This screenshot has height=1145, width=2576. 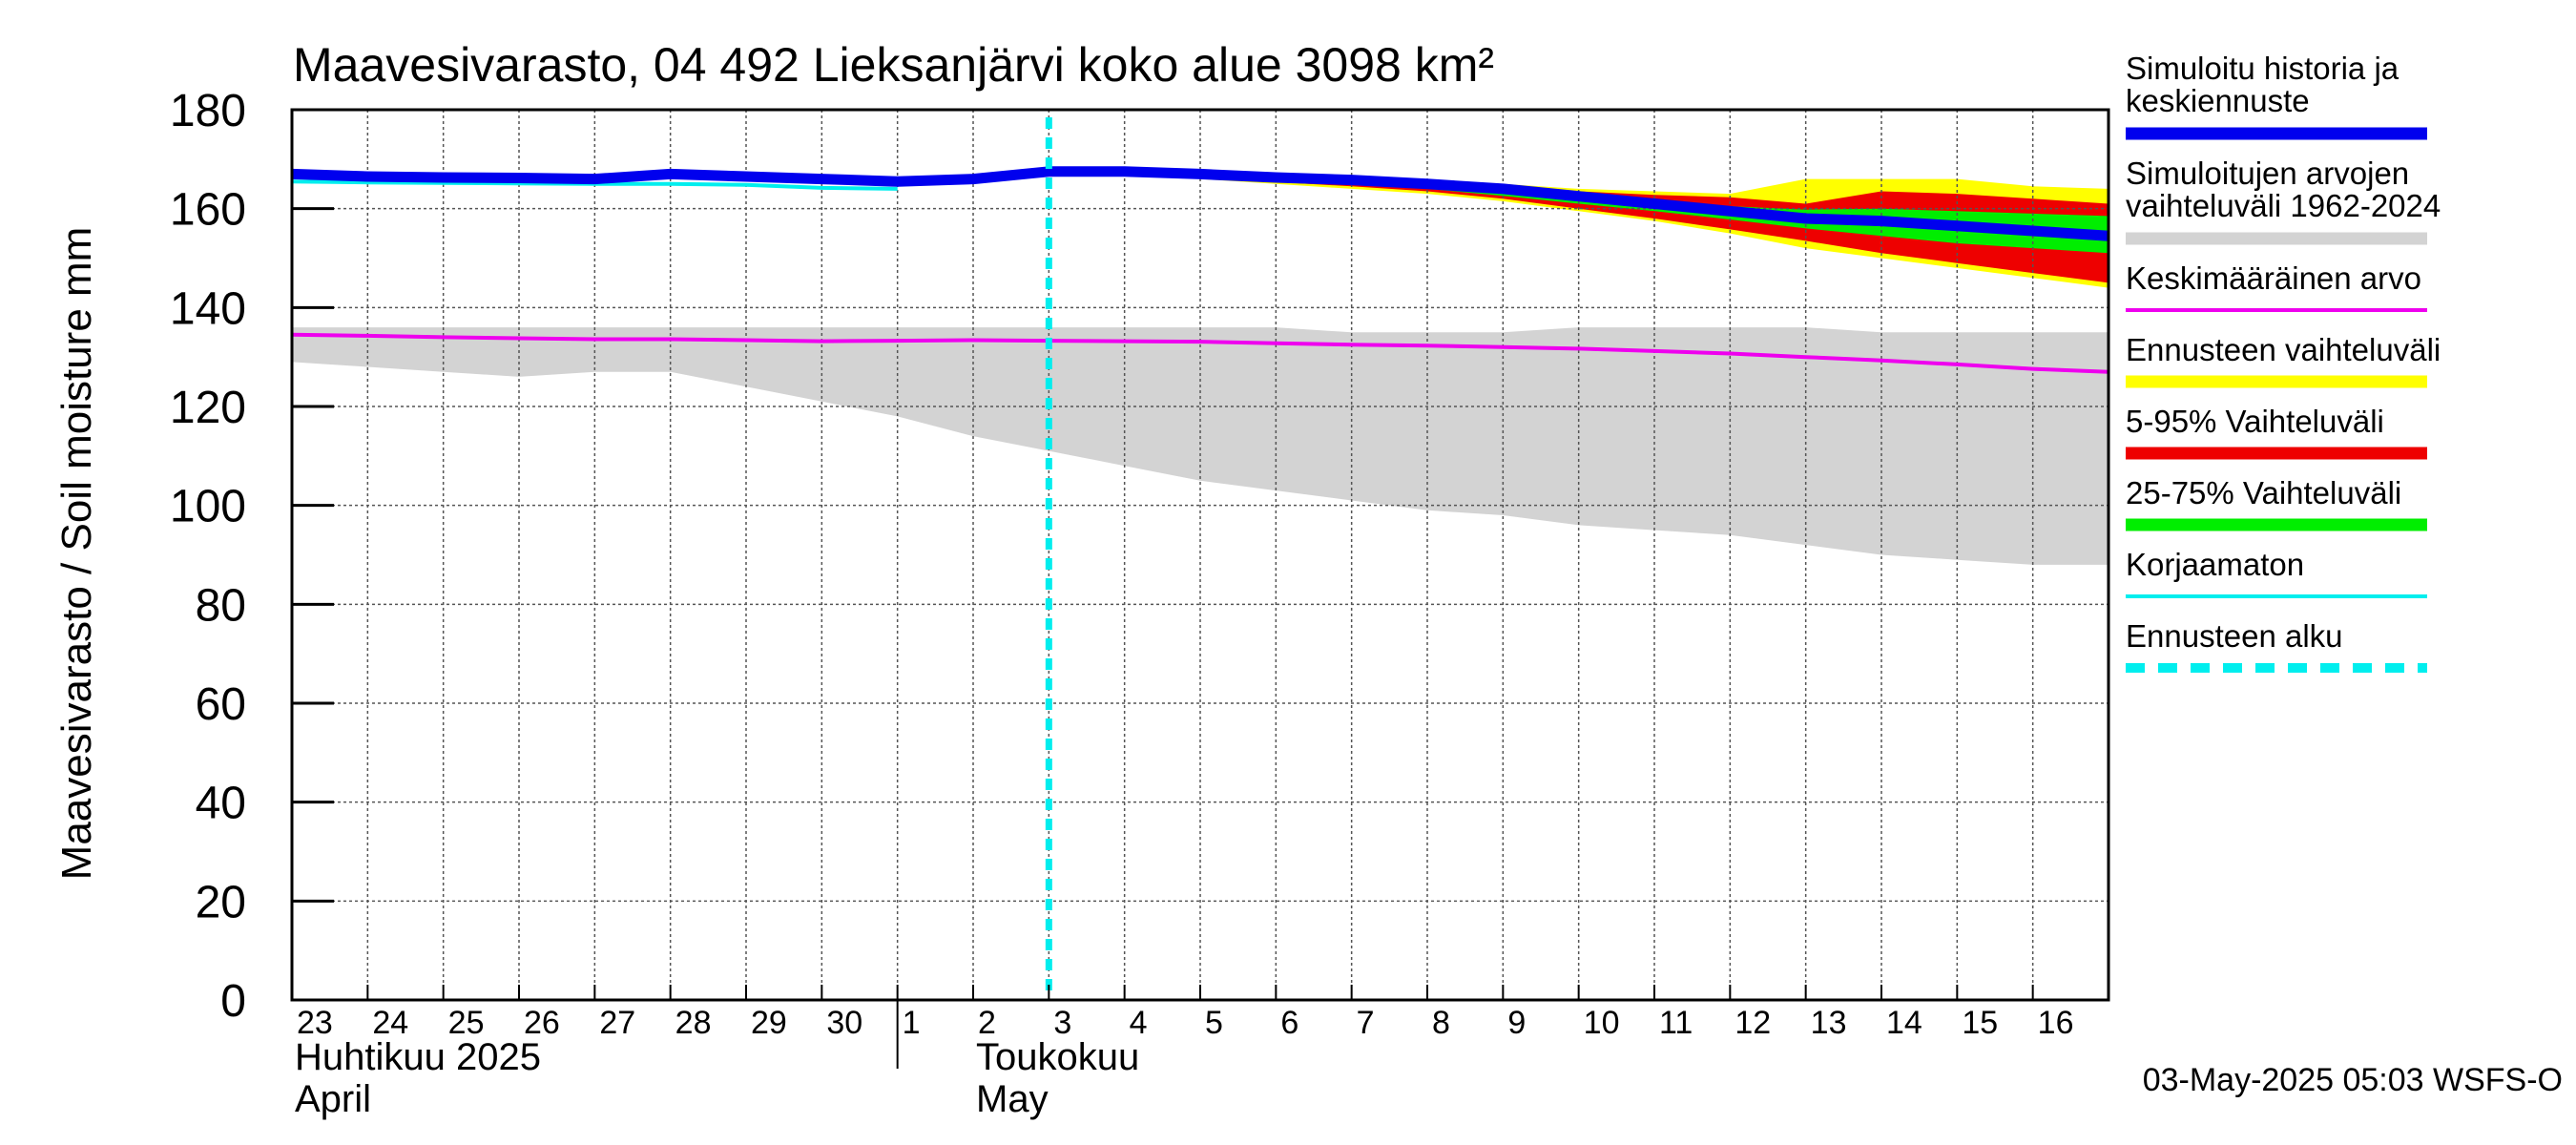 What do you see at coordinates (2353, 1080) in the screenshot?
I see `timestamp: 03-May-2025 05:03 WSFS-O` at bounding box center [2353, 1080].